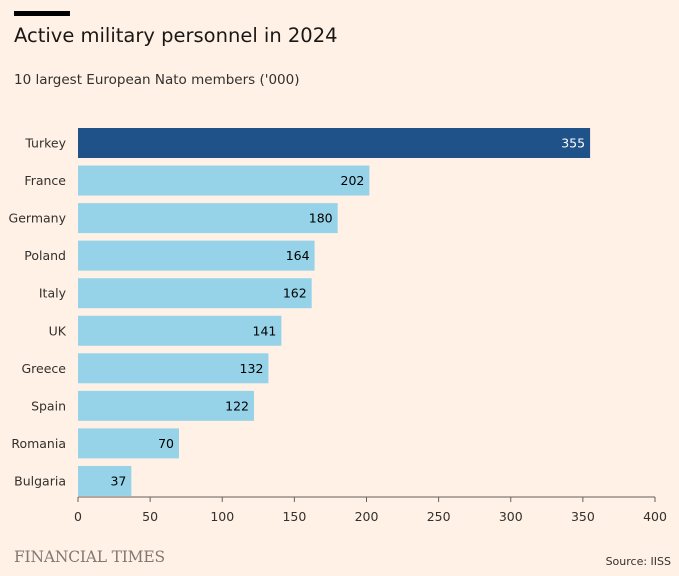 The width and height of the screenshot is (679, 576). Describe the element at coordinates (166, 405) in the screenshot. I see `bar-spain` at that location.